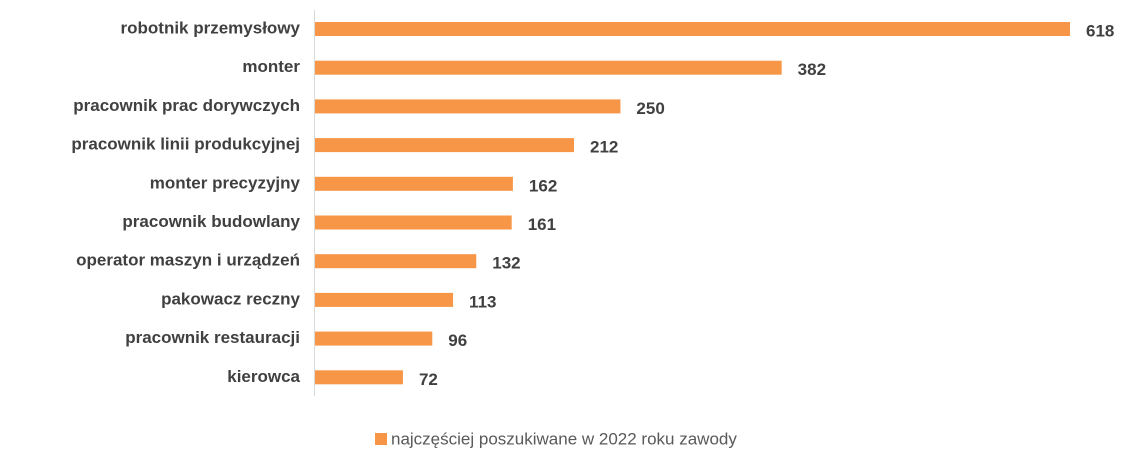 The width and height of the screenshot is (1125, 459). What do you see at coordinates (482, 301) in the screenshot?
I see `data-label: 113` at bounding box center [482, 301].